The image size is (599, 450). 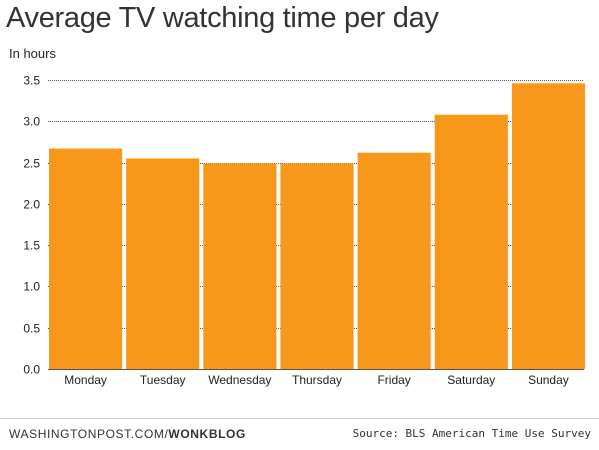 I want to click on x-tick-label: Tuesday, so click(x=163, y=380).